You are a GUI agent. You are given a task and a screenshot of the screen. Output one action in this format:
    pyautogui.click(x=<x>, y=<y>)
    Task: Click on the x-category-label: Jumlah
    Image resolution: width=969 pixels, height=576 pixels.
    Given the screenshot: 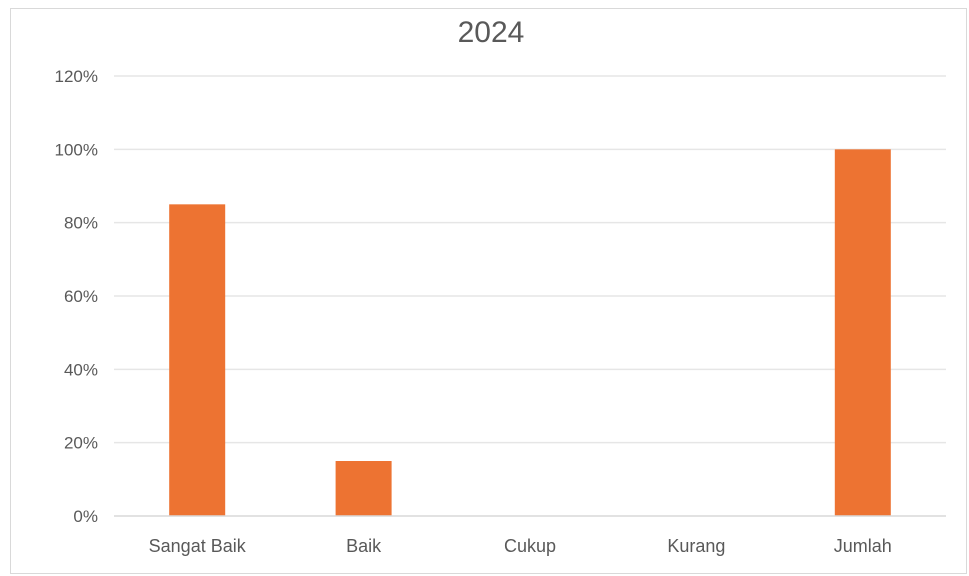 What is the action you would take?
    pyautogui.click(x=863, y=546)
    